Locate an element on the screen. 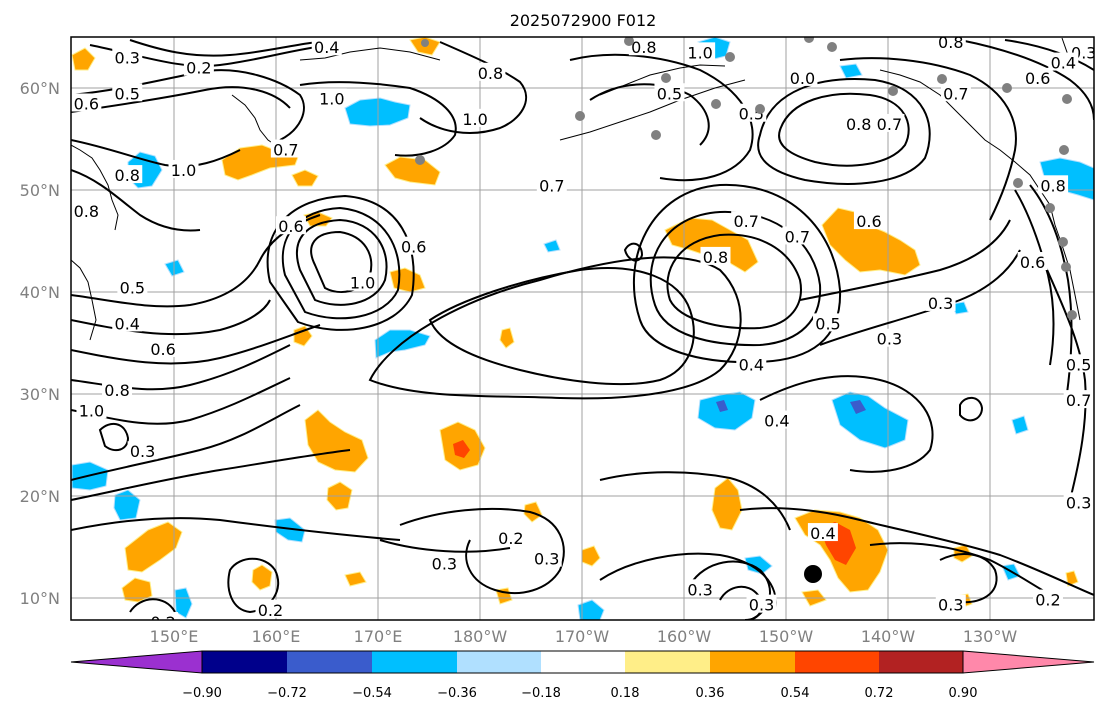 The height and width of the screenshot is (712, 1105). colorbar-low-extension is located at coordinates (136, 662).